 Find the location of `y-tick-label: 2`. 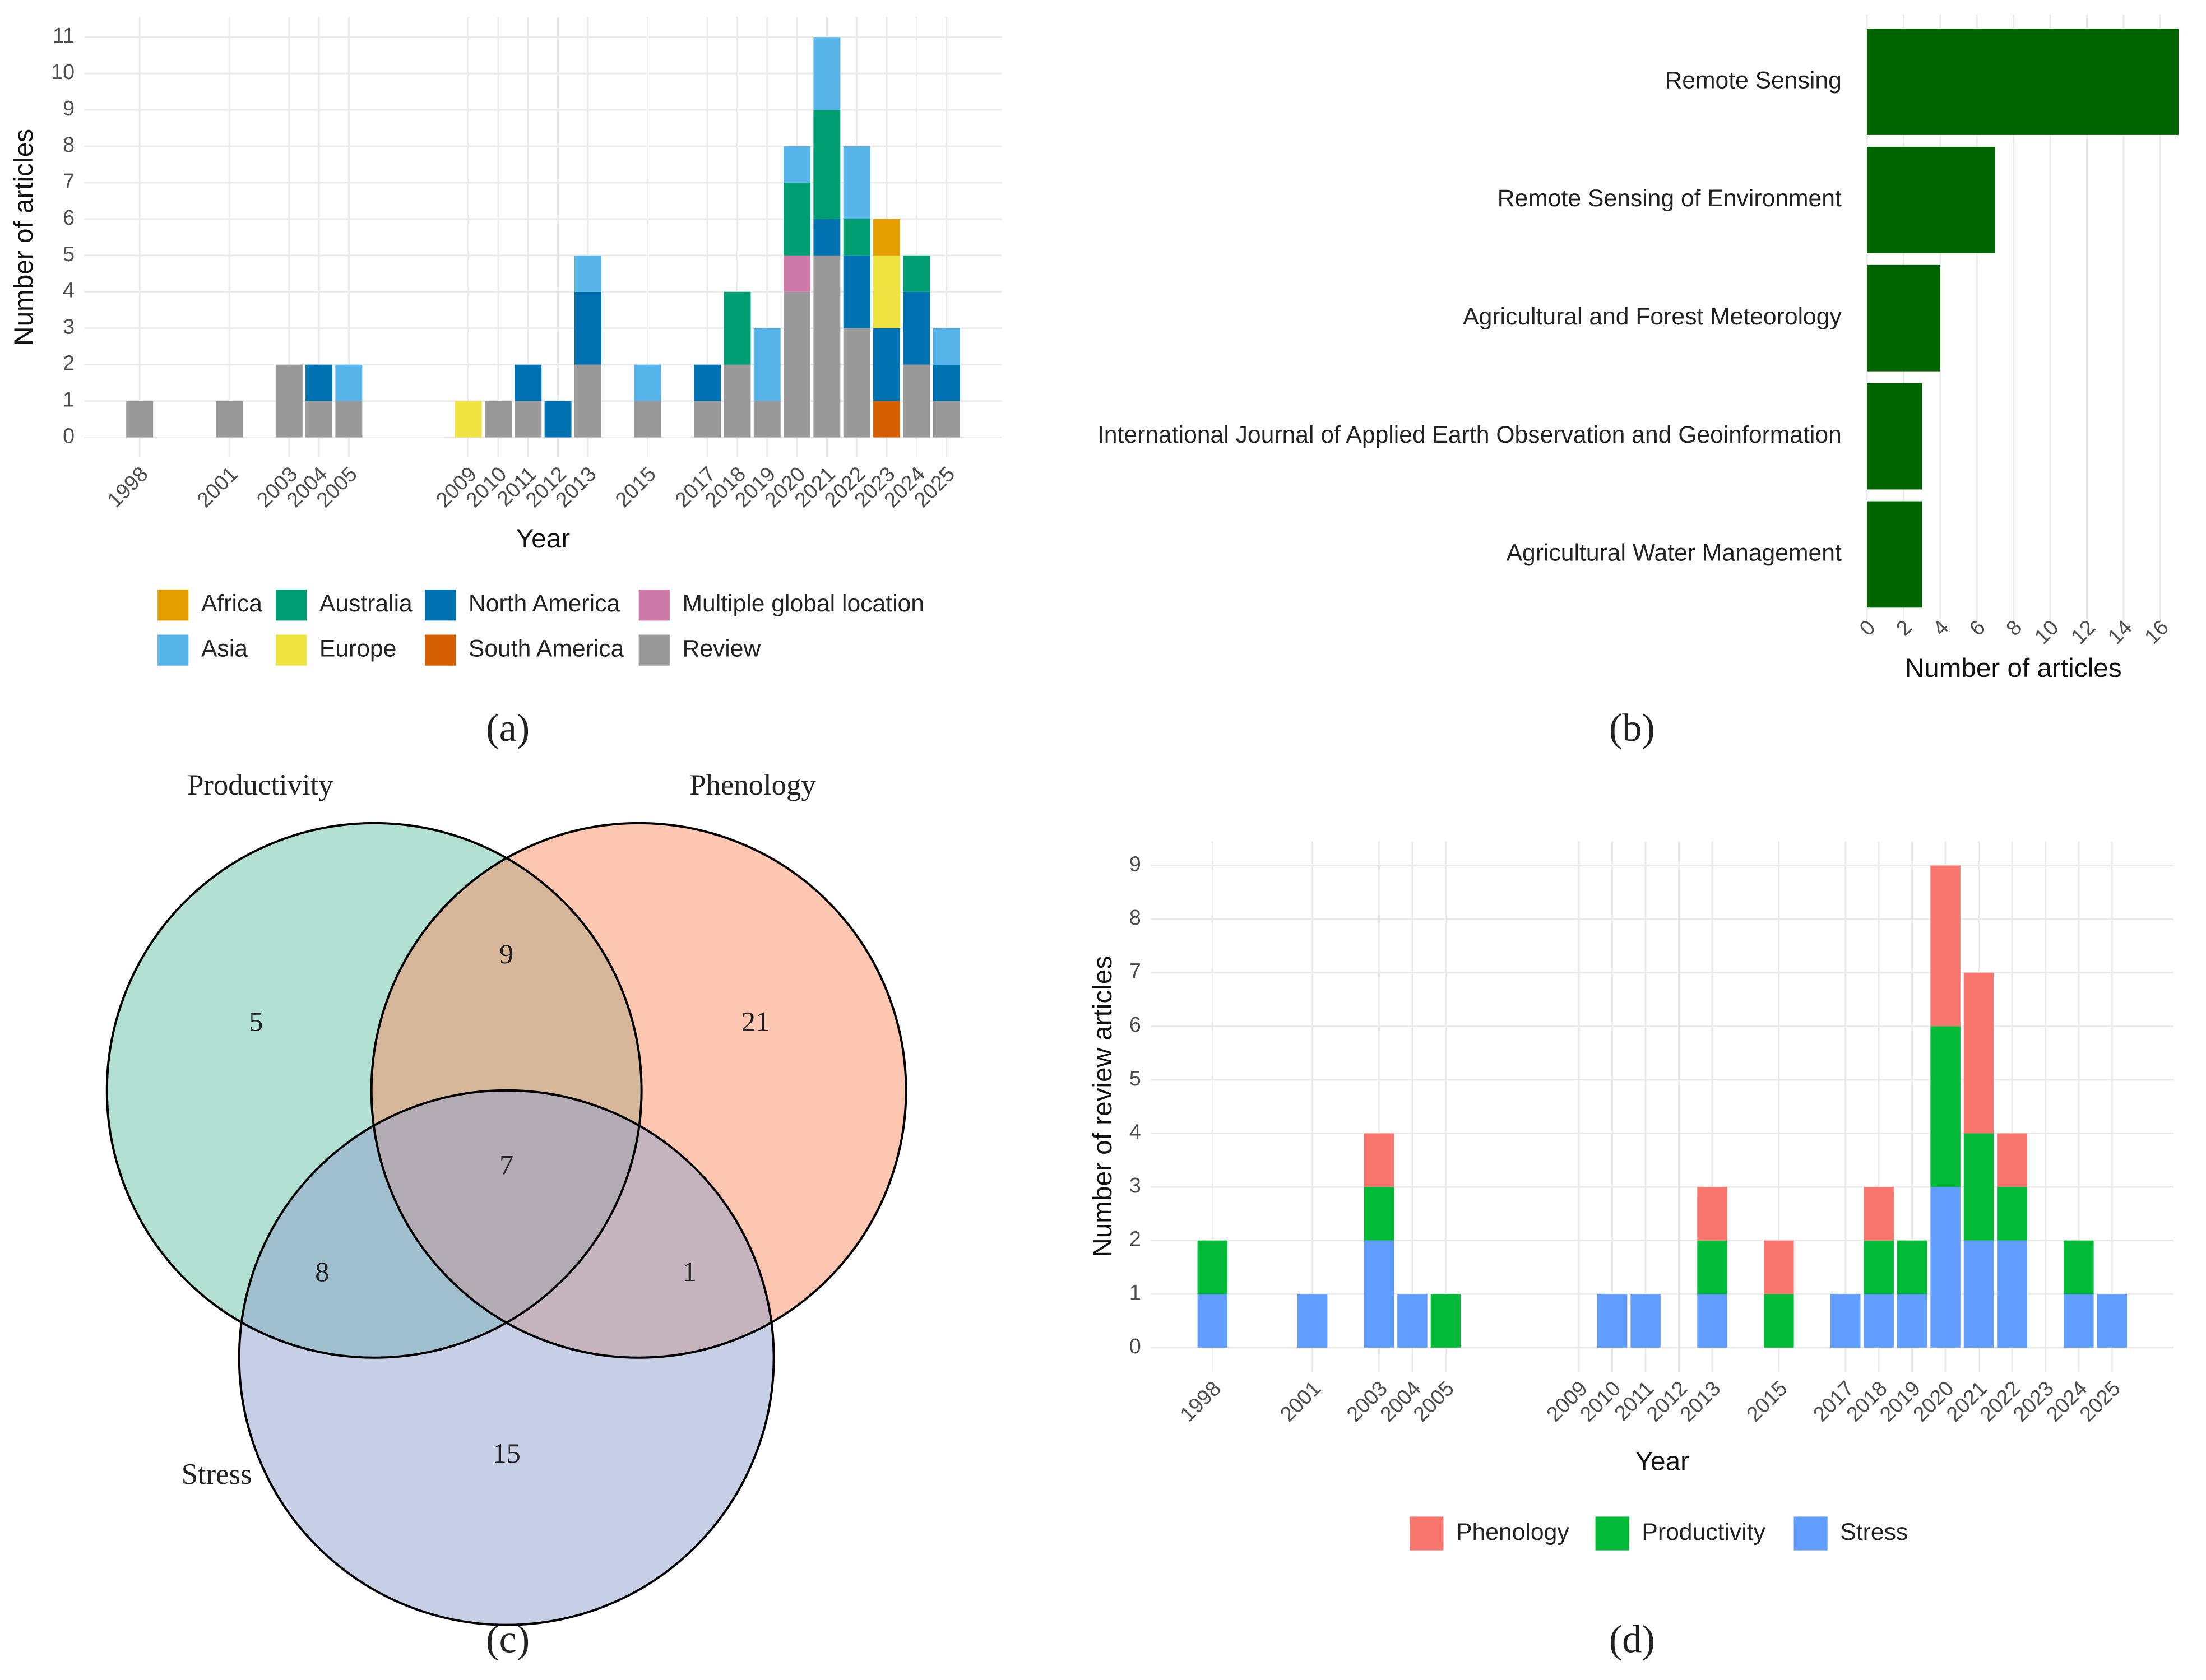

y-tick-label: 2 is located at coordinates (69, 363).